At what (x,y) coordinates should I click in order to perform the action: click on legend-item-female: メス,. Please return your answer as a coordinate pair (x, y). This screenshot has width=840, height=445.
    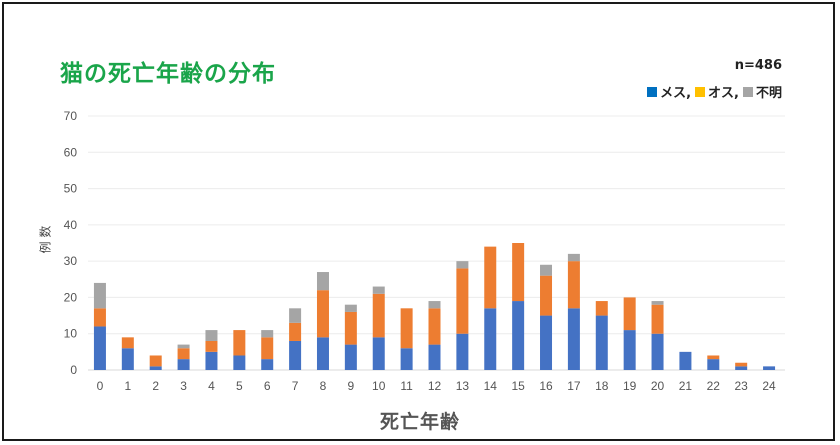
    Looking at the image, I should click on (669, 91).